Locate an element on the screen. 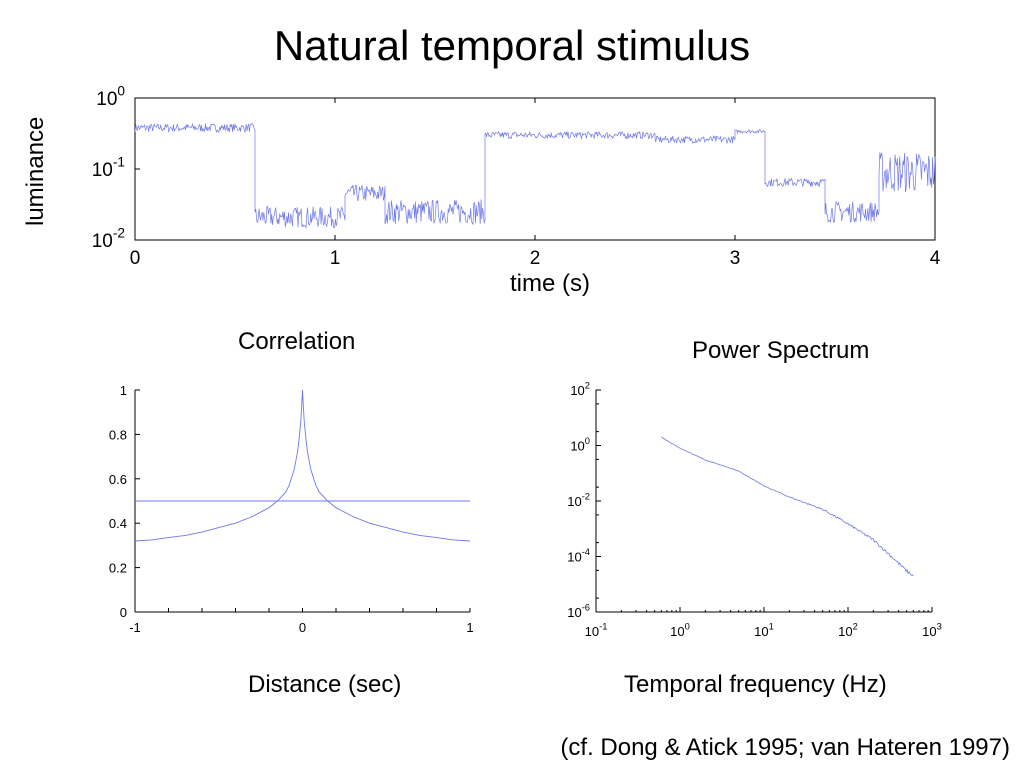  luminance-tick-label-exponent: -2 is located at coordinates (119, 233).